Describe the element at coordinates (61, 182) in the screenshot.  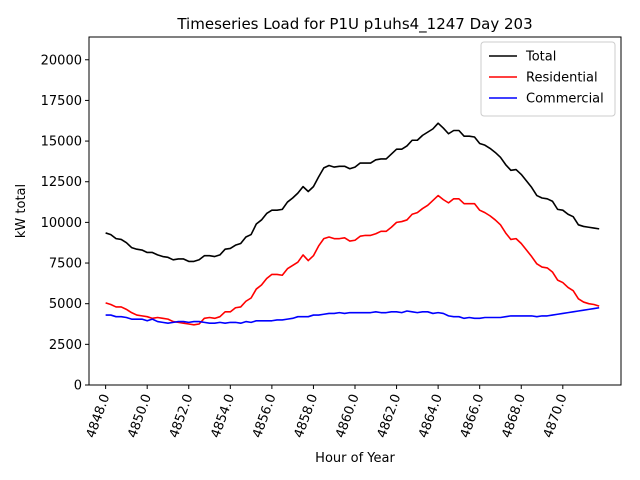
I see `y-tick-label: 12500` at that location.